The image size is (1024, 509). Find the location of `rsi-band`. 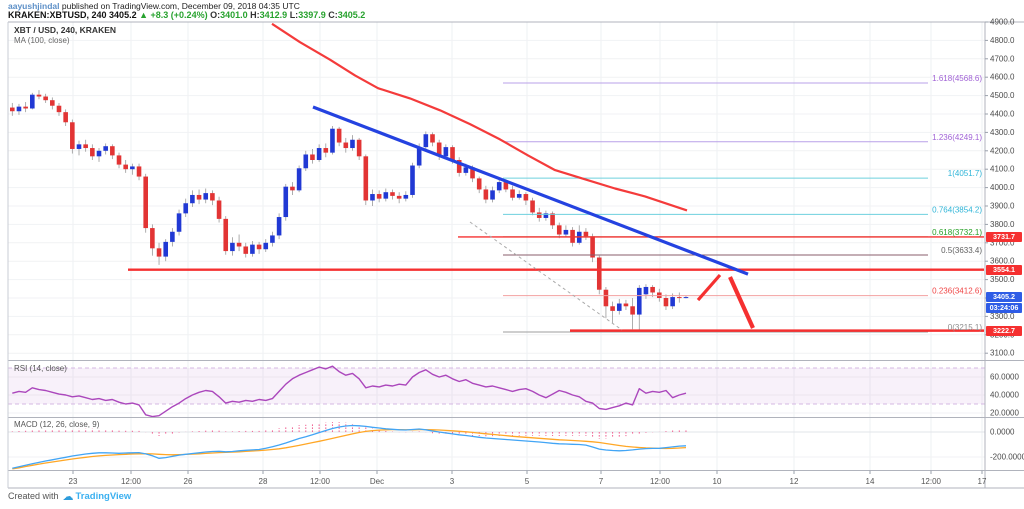

rsi-band is located at coordinates (496, 386).